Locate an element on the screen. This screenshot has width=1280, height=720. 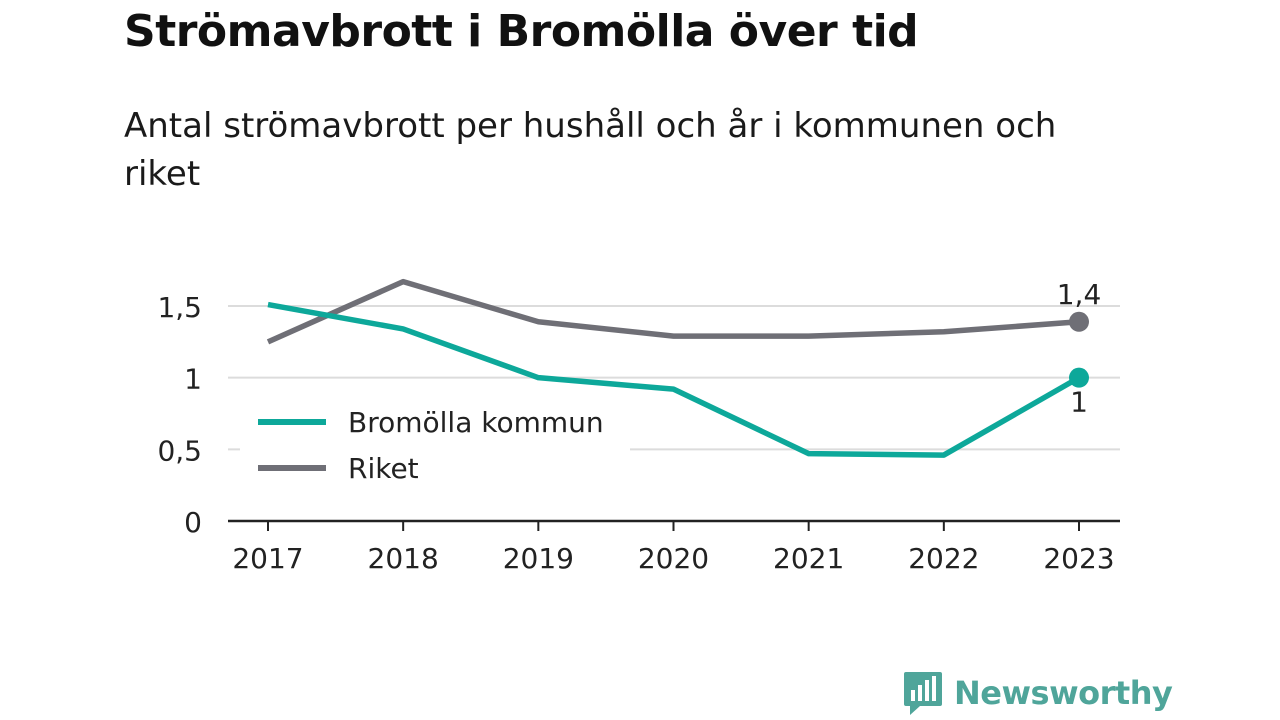
x-tick-label: 2022 is located at coordinates (943, 558).